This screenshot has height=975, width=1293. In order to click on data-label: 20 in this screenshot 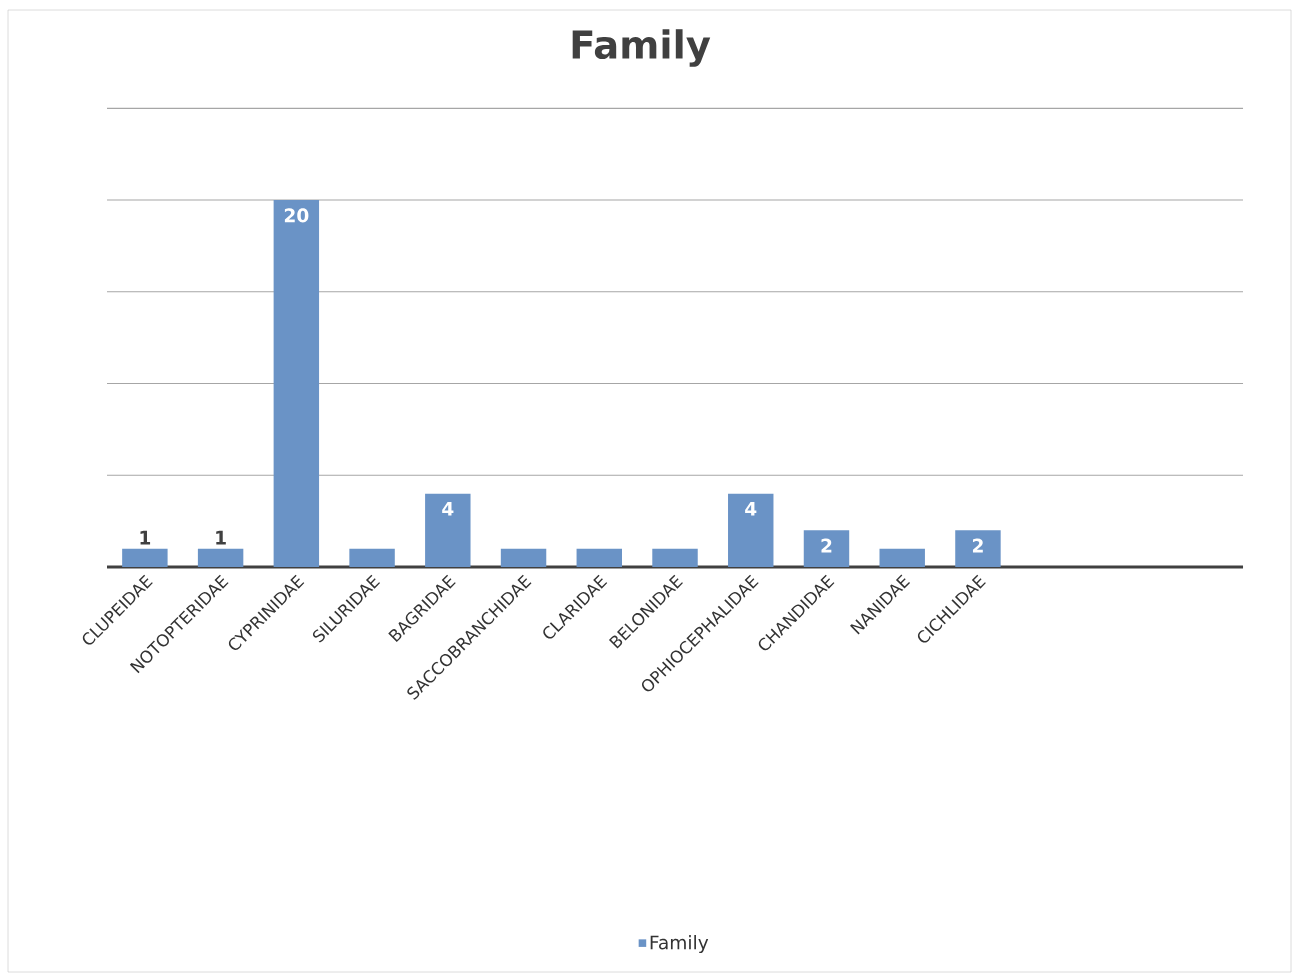, I will do `click(296, 215)`.